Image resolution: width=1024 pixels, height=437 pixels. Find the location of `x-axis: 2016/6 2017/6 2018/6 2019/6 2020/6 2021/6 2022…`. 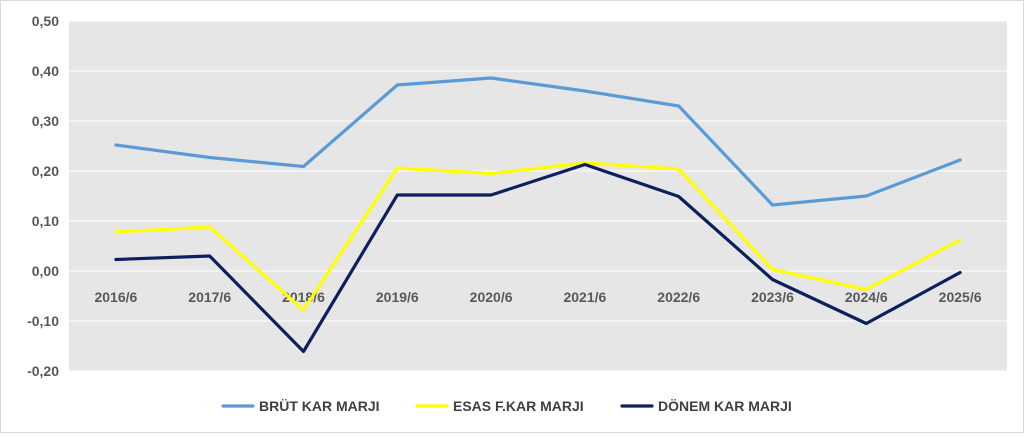

x-axis: 2016/6 2017/6 2018/6 2019/6 2020/6 2021/6 2022… is located at coordinates (537, 297).